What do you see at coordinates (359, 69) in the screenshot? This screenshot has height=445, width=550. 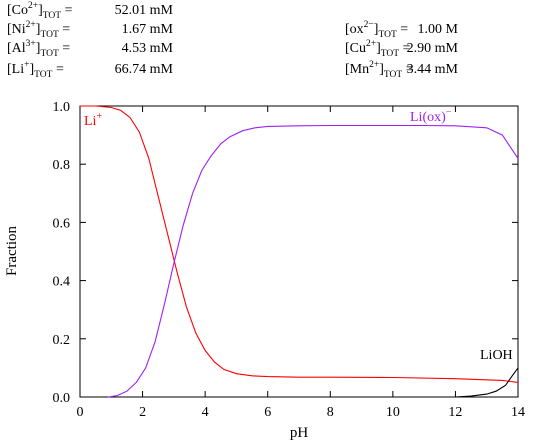 I see `ion-symbol: Mn` at bounding box center [359, 69].